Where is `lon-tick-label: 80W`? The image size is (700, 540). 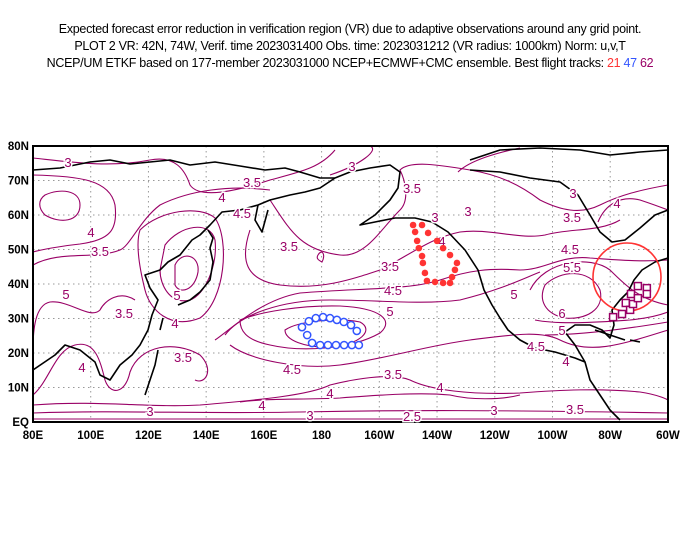 lon-tick-label: 80W is located at coordinates (610, 436).